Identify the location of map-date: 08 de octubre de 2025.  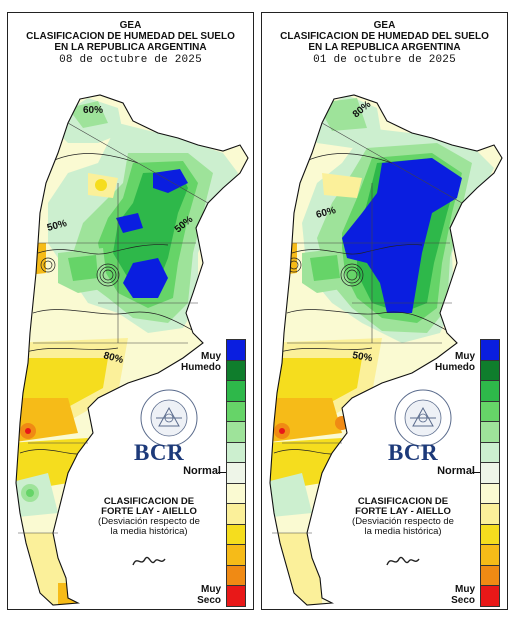
(130, 60).